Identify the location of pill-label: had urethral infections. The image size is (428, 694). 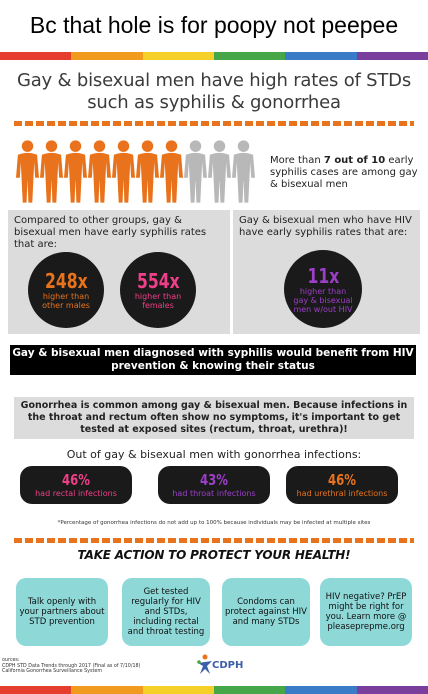
(342, 493).